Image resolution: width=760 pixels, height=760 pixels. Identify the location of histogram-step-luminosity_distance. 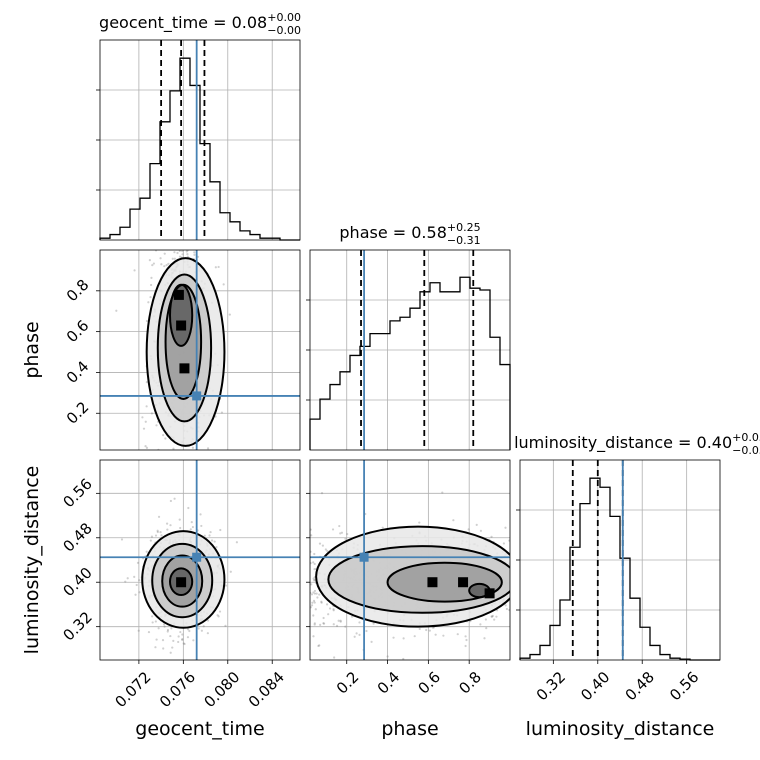
(619, 569).